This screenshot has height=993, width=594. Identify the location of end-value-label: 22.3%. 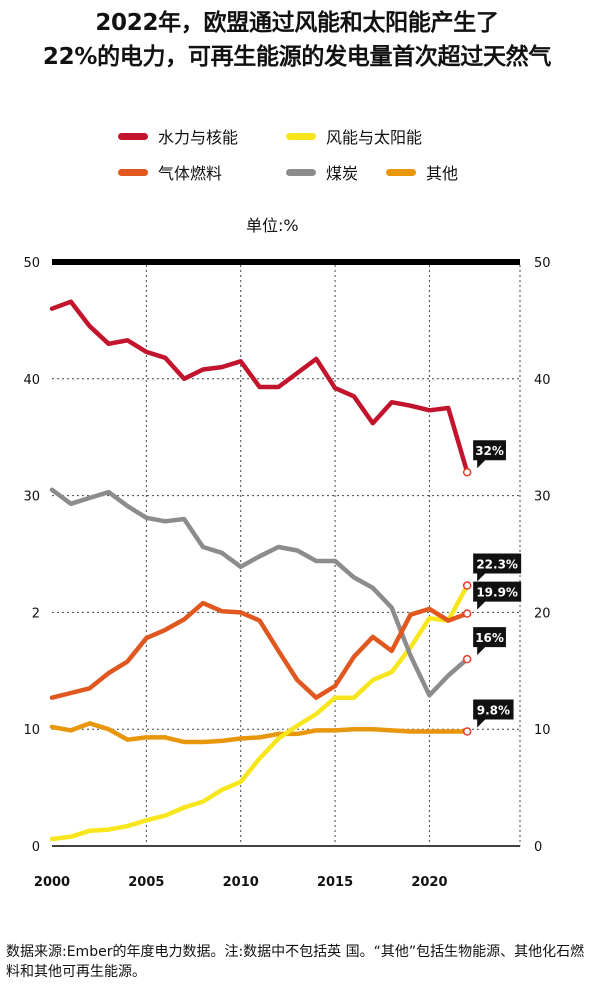
(497, 565).